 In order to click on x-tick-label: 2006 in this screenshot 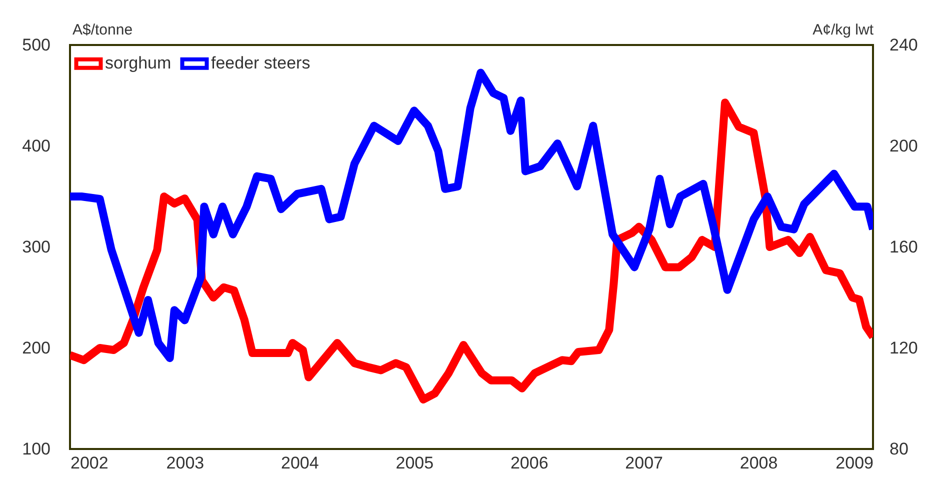, I will do `click(529, 463)`.